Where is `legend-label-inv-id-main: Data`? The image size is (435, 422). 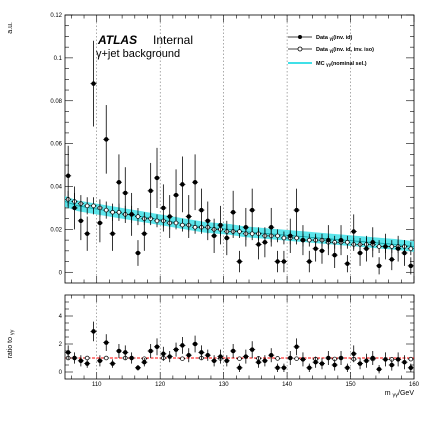 legend-label-inv-id-main: Data is located at coordinates (322, 38).